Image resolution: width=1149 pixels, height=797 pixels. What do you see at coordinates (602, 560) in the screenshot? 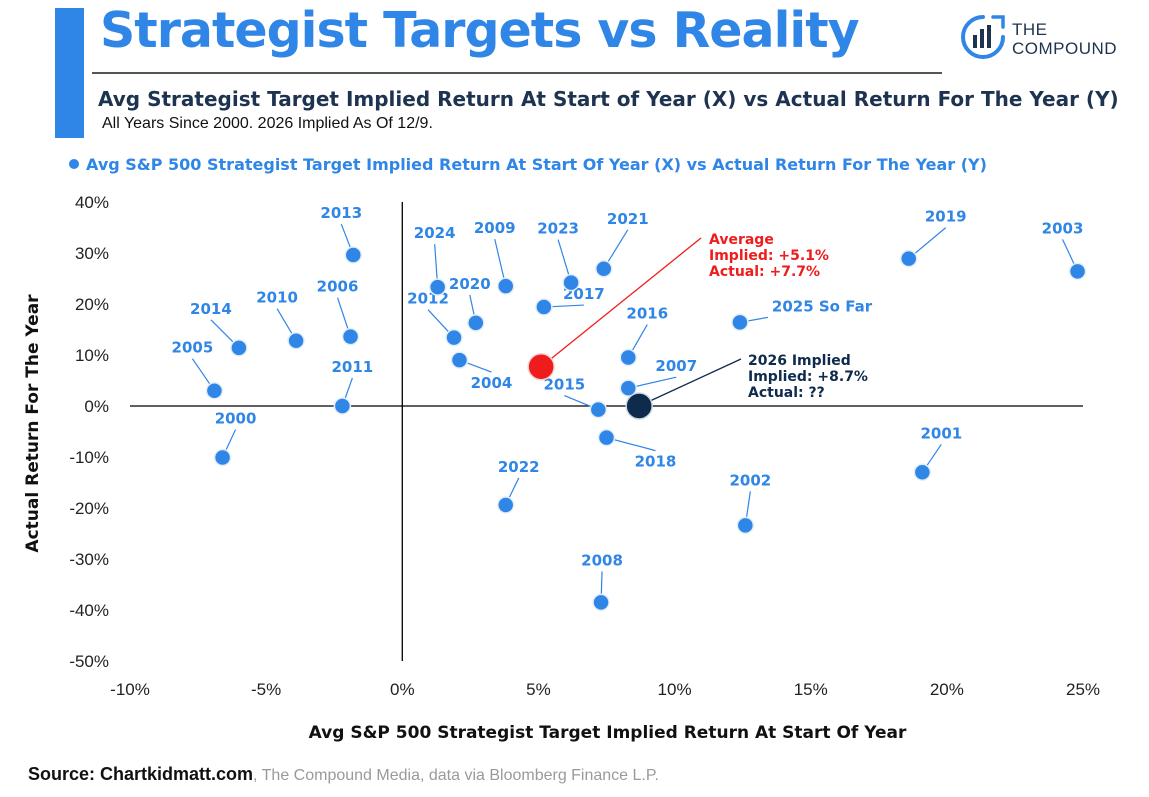
I see `point-label: 2008` at bounding box center [602, 560].